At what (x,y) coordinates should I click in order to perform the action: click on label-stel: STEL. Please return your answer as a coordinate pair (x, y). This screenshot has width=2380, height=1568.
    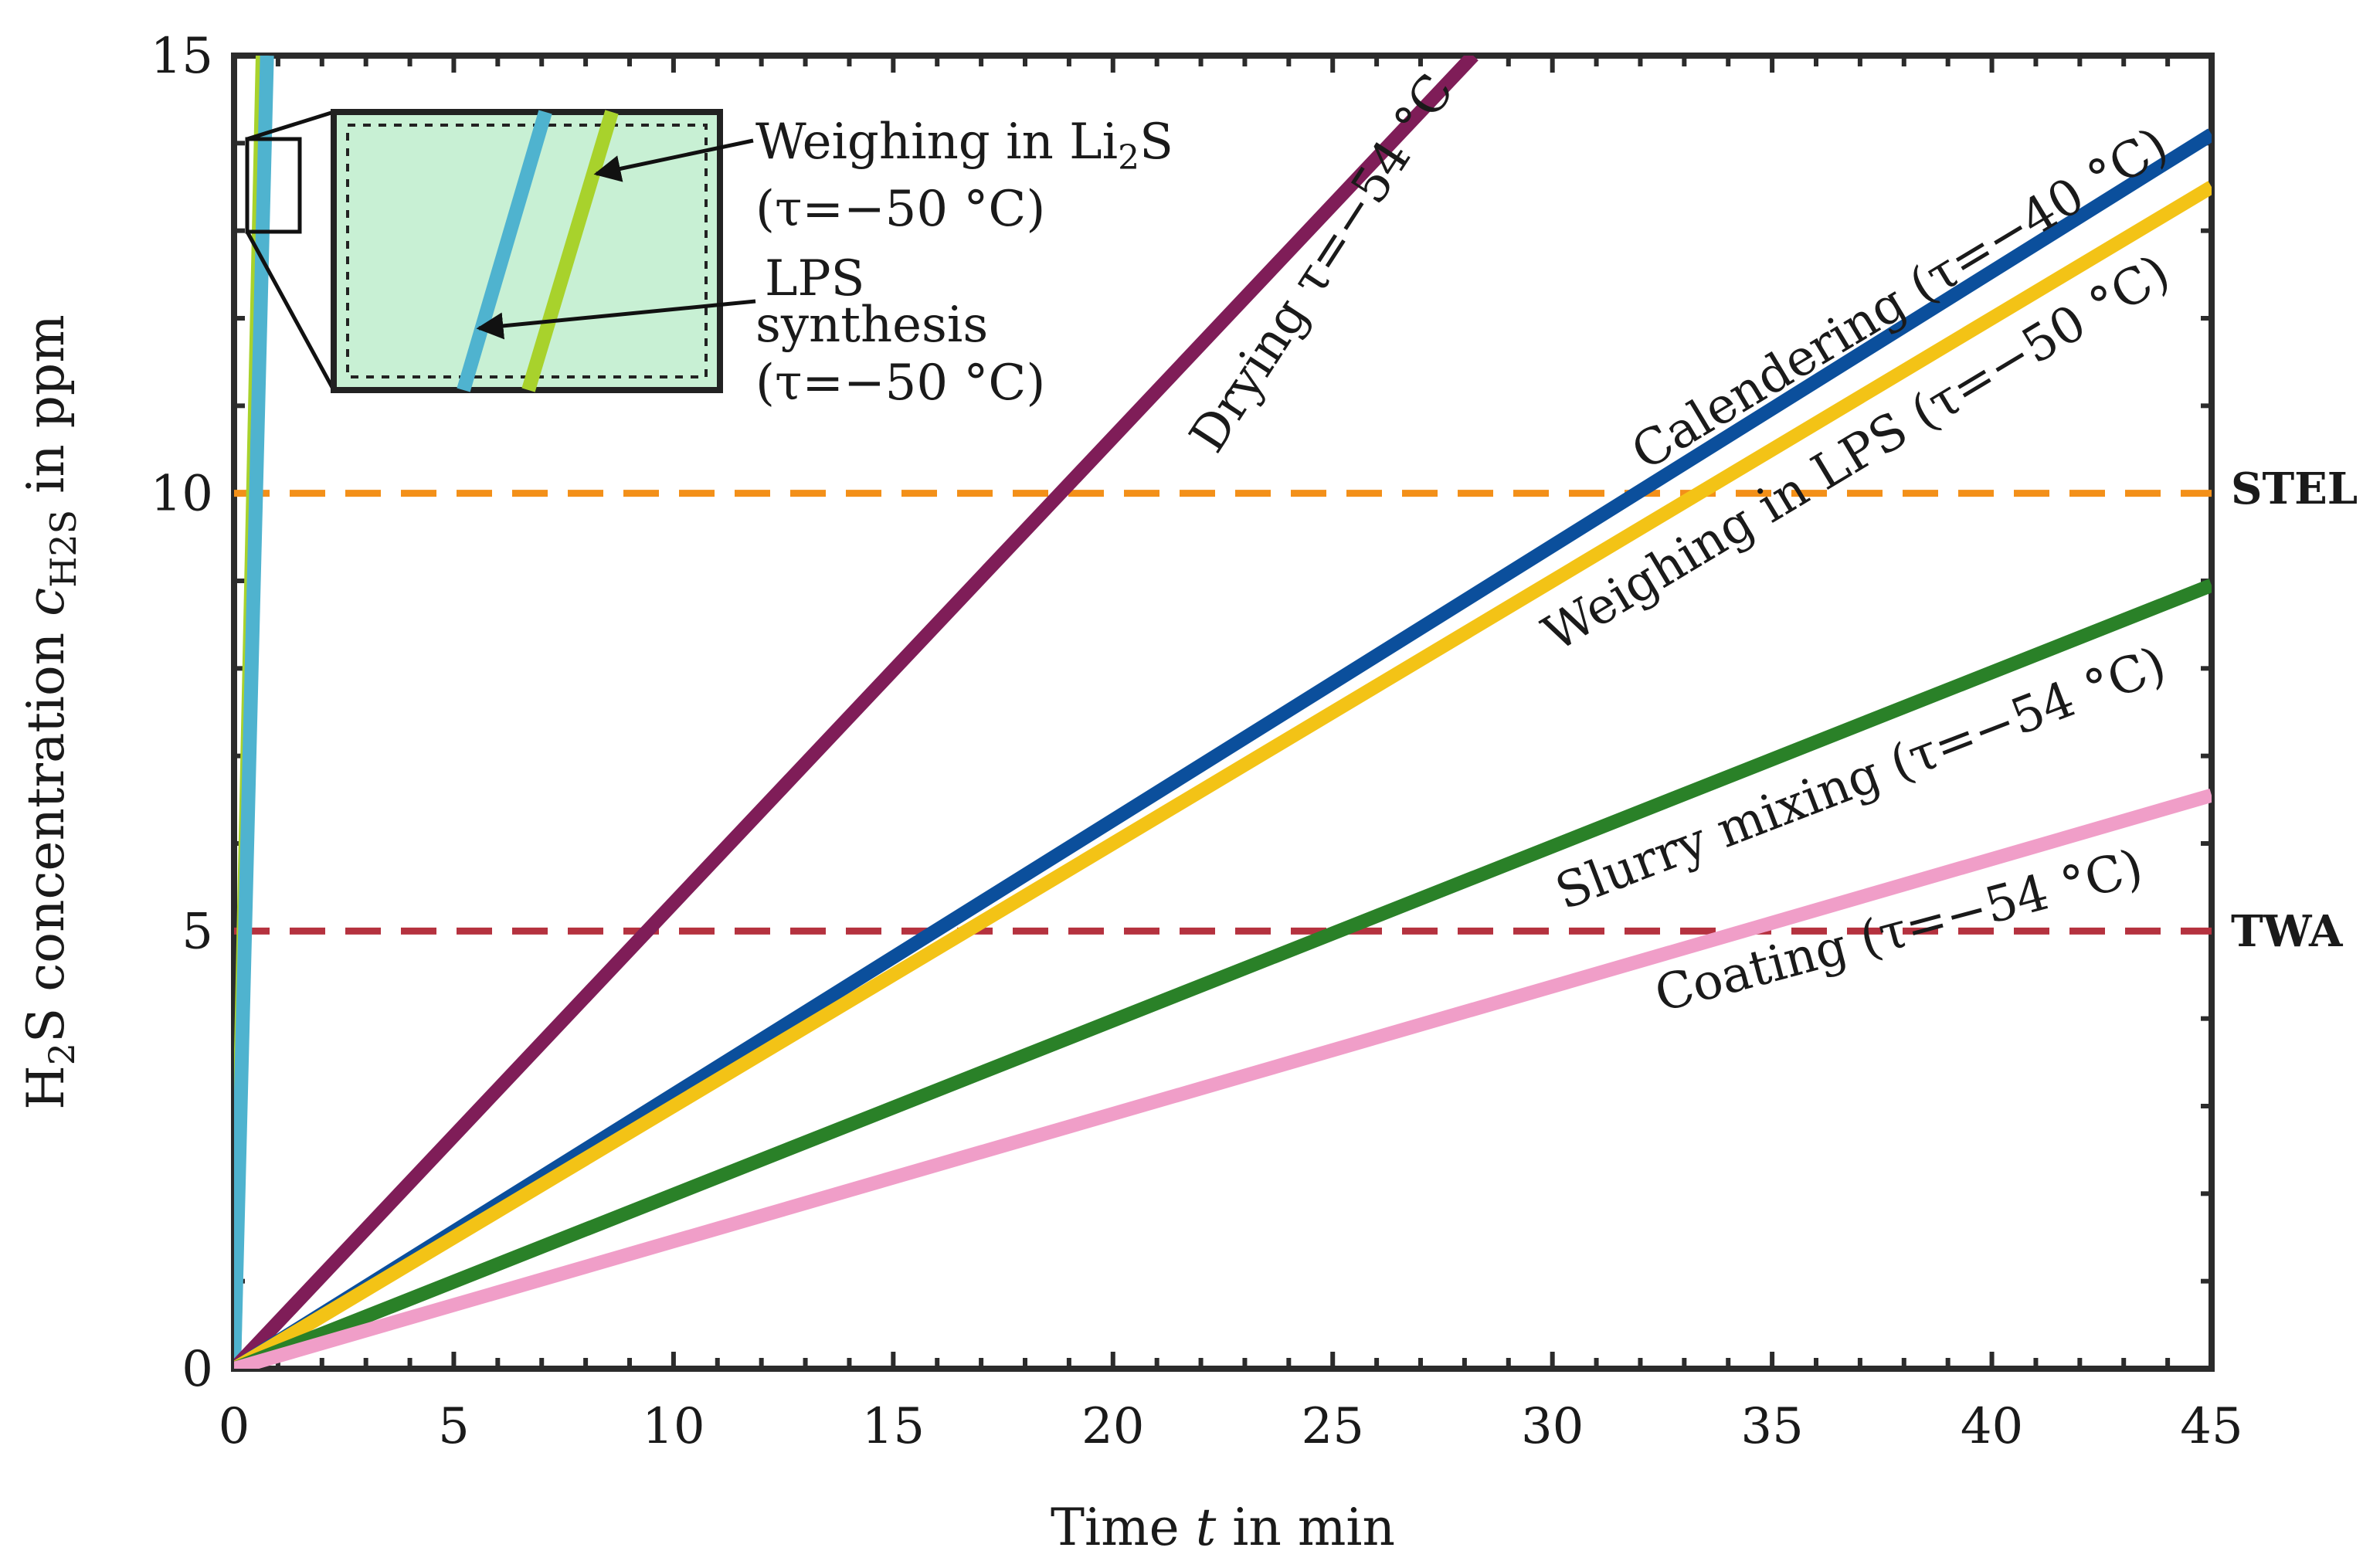
    Looking at the image, I should click on (2294, 489).